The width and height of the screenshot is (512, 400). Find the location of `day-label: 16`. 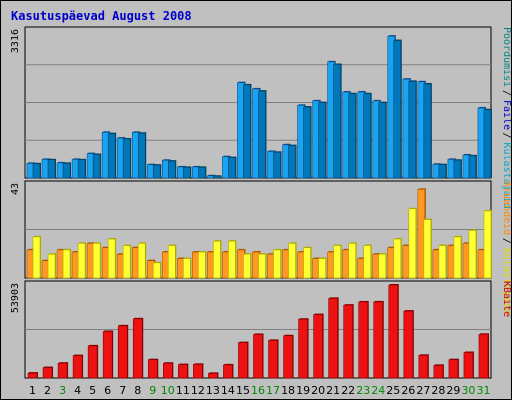

day-label: 16 is located at coordinates (258, 390).